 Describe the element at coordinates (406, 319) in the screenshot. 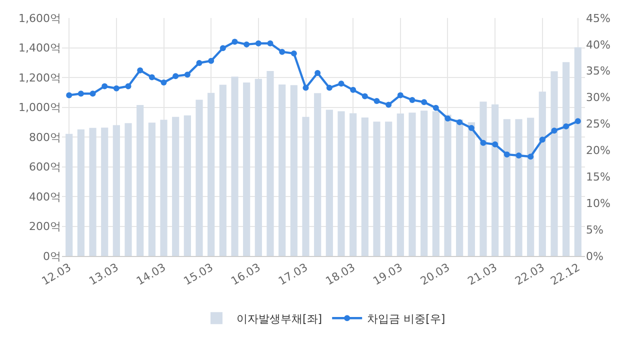

I see `legend-label: 차입금 비중[우]` at that location.